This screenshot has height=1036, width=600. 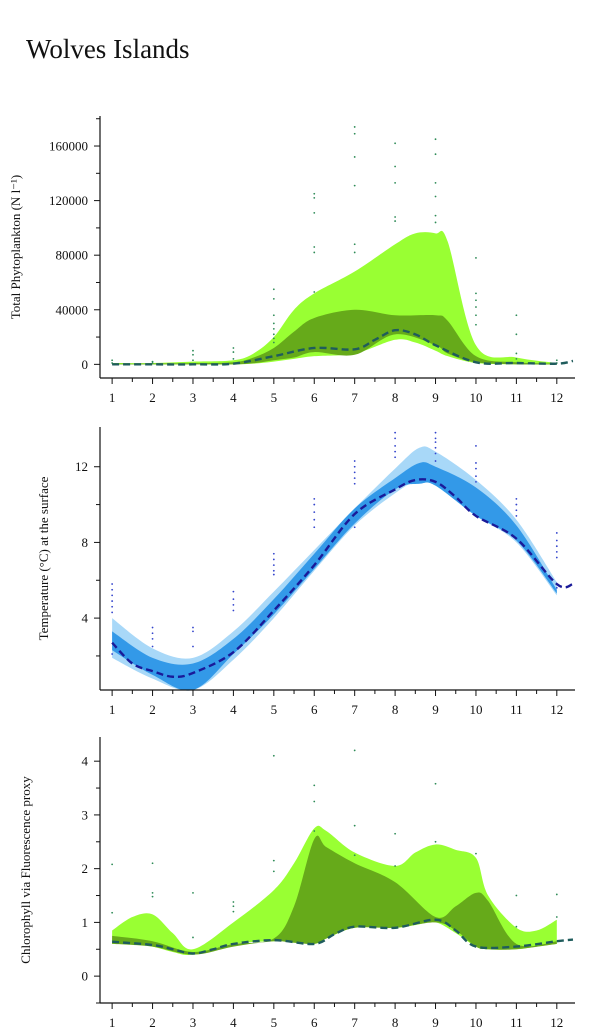 What do you see at coordinates (475, 397) in the screenshot?
I see `x-tick-label: 10` at bounding box center [475, 397].